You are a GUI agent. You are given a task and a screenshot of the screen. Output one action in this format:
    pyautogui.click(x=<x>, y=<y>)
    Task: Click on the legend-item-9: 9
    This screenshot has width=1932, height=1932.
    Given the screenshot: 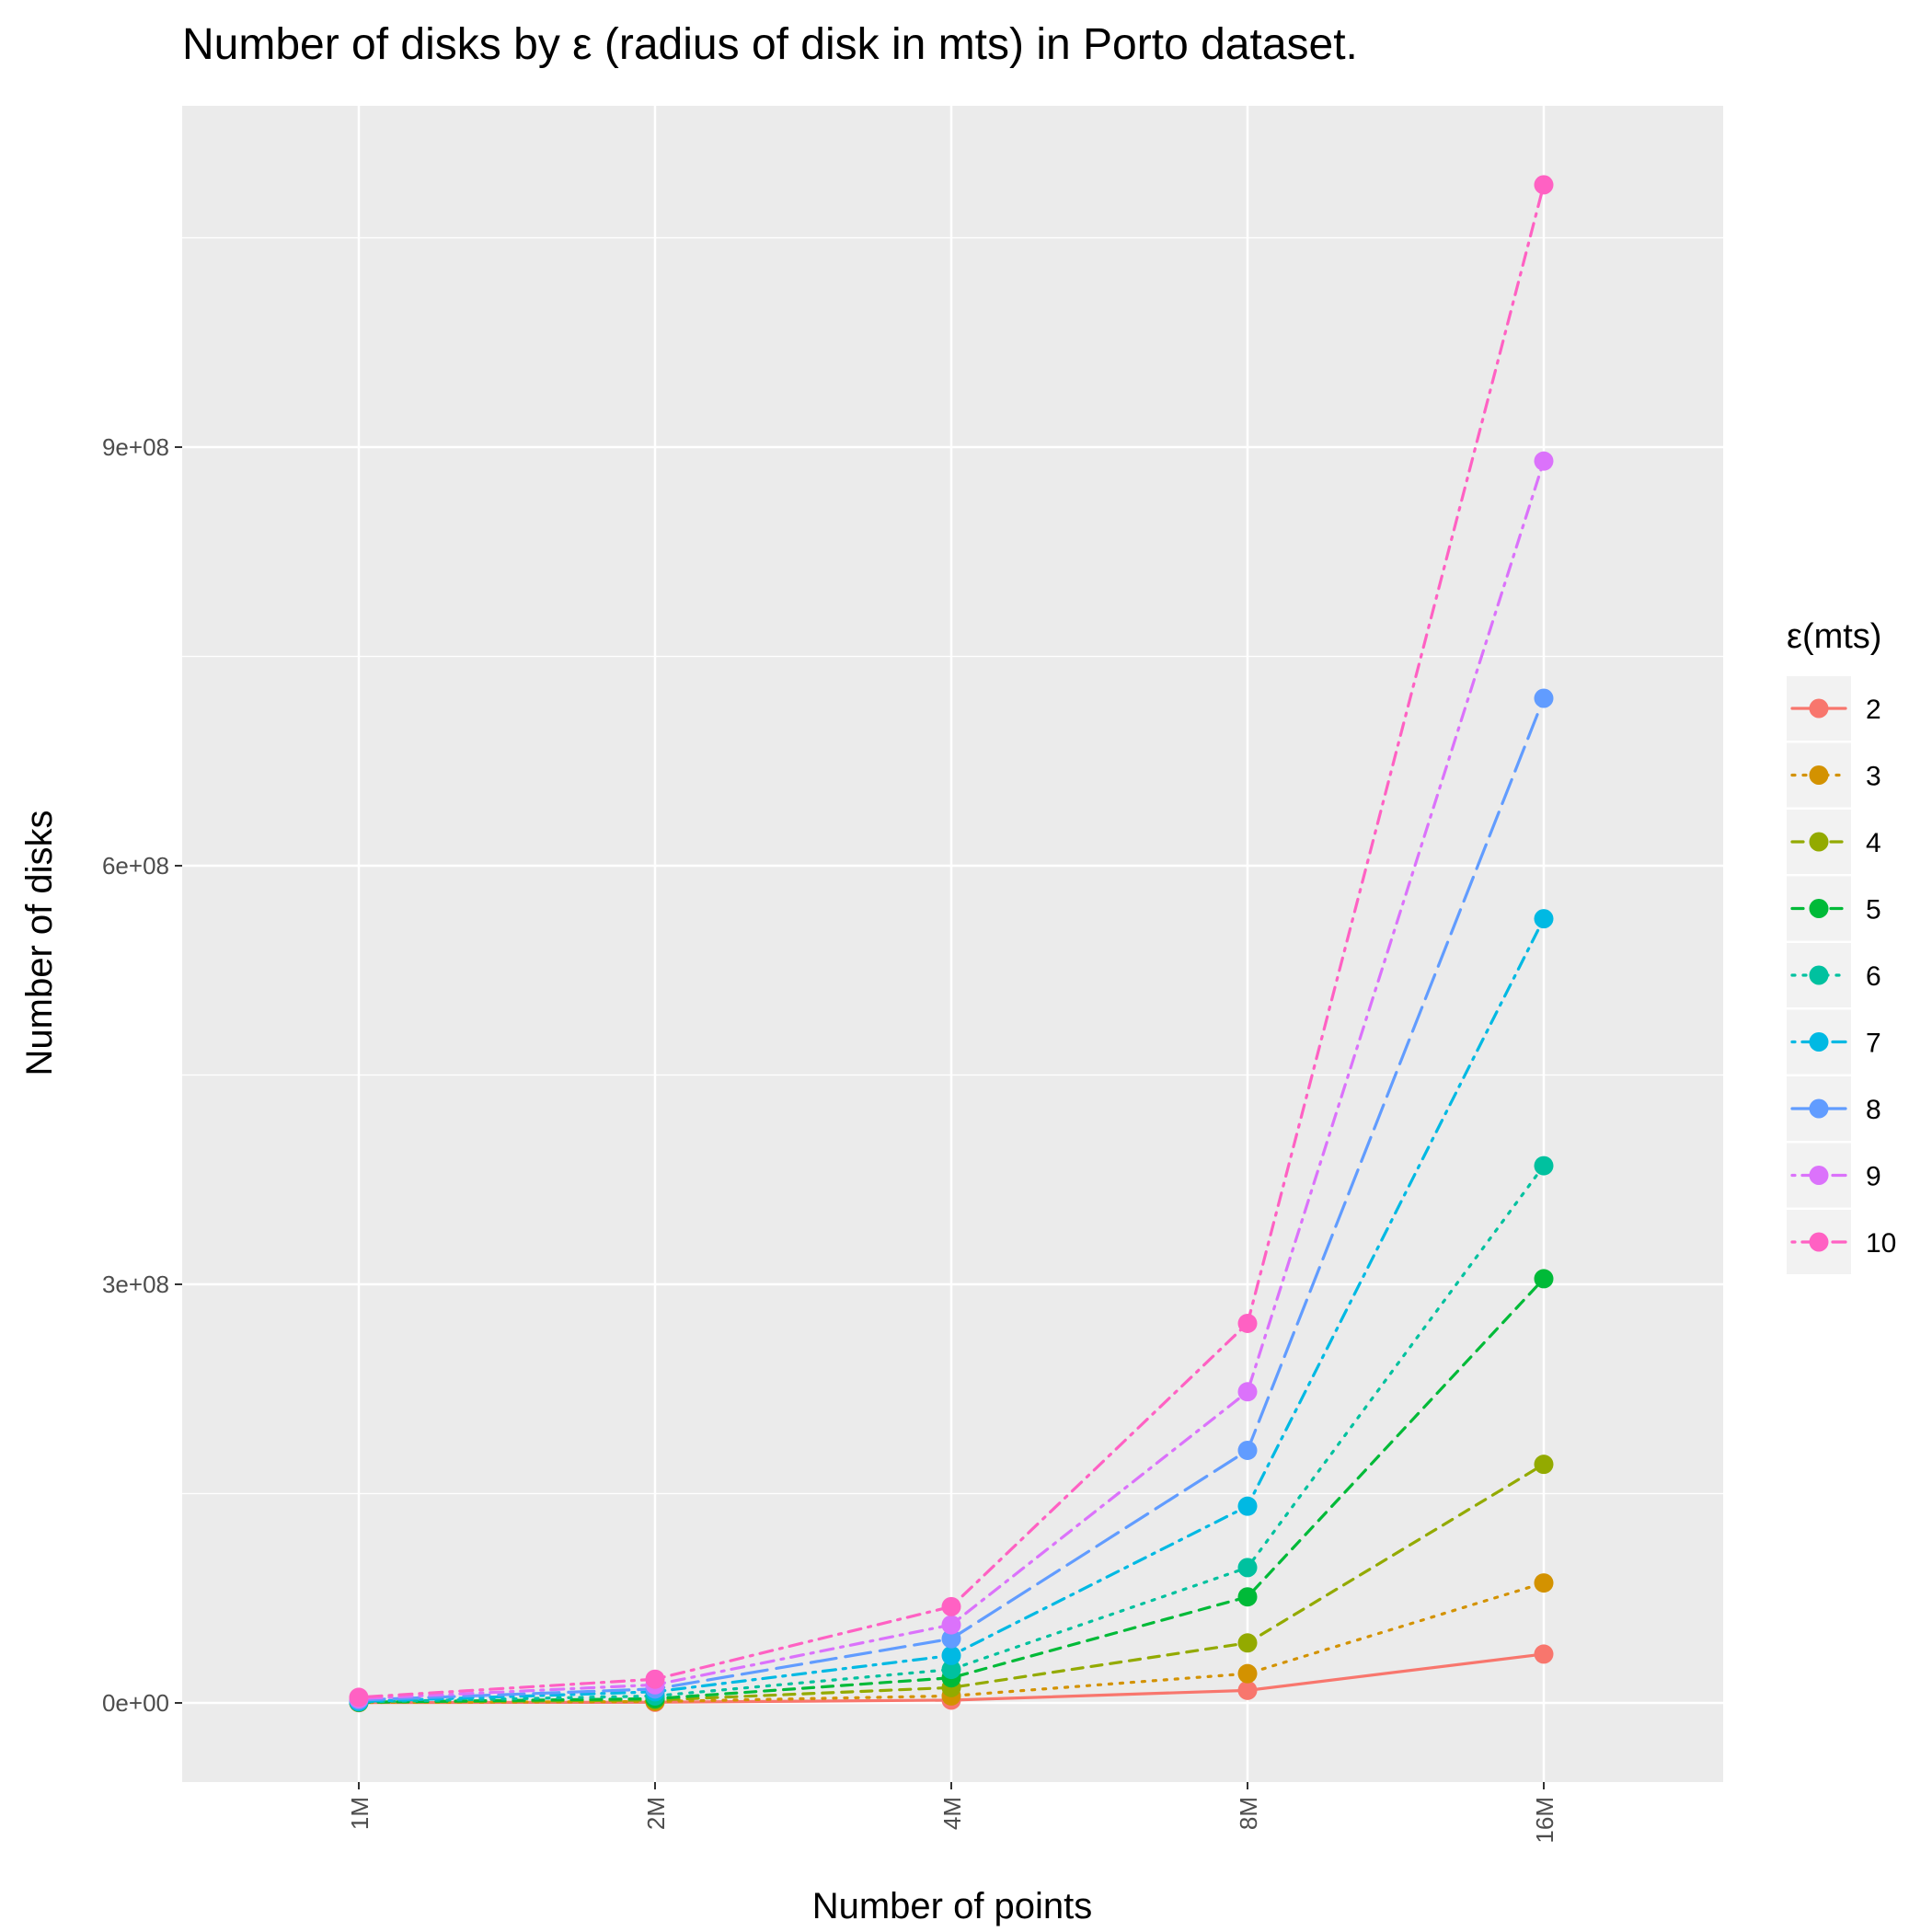 What is the action you would take?
    pyautogui.click(x=1834, y=1175)
    